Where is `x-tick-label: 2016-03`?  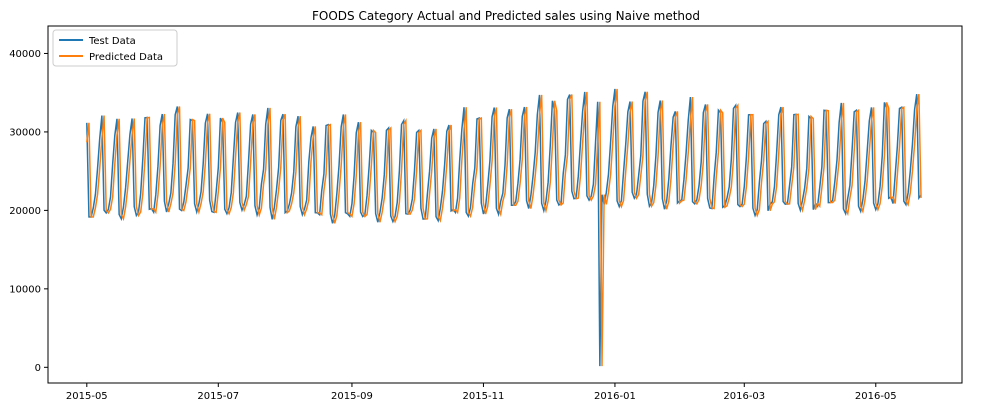
x-tick-label: 2016-03 is located at coordinates (744, 396).